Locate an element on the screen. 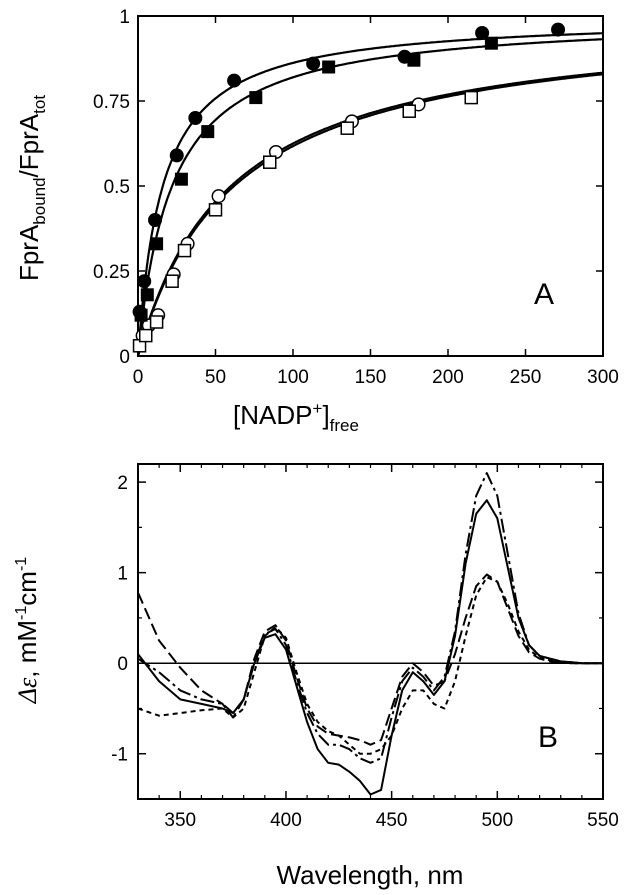  panel-b-y-tick-label: 2 is located at coordinates (122, 483).